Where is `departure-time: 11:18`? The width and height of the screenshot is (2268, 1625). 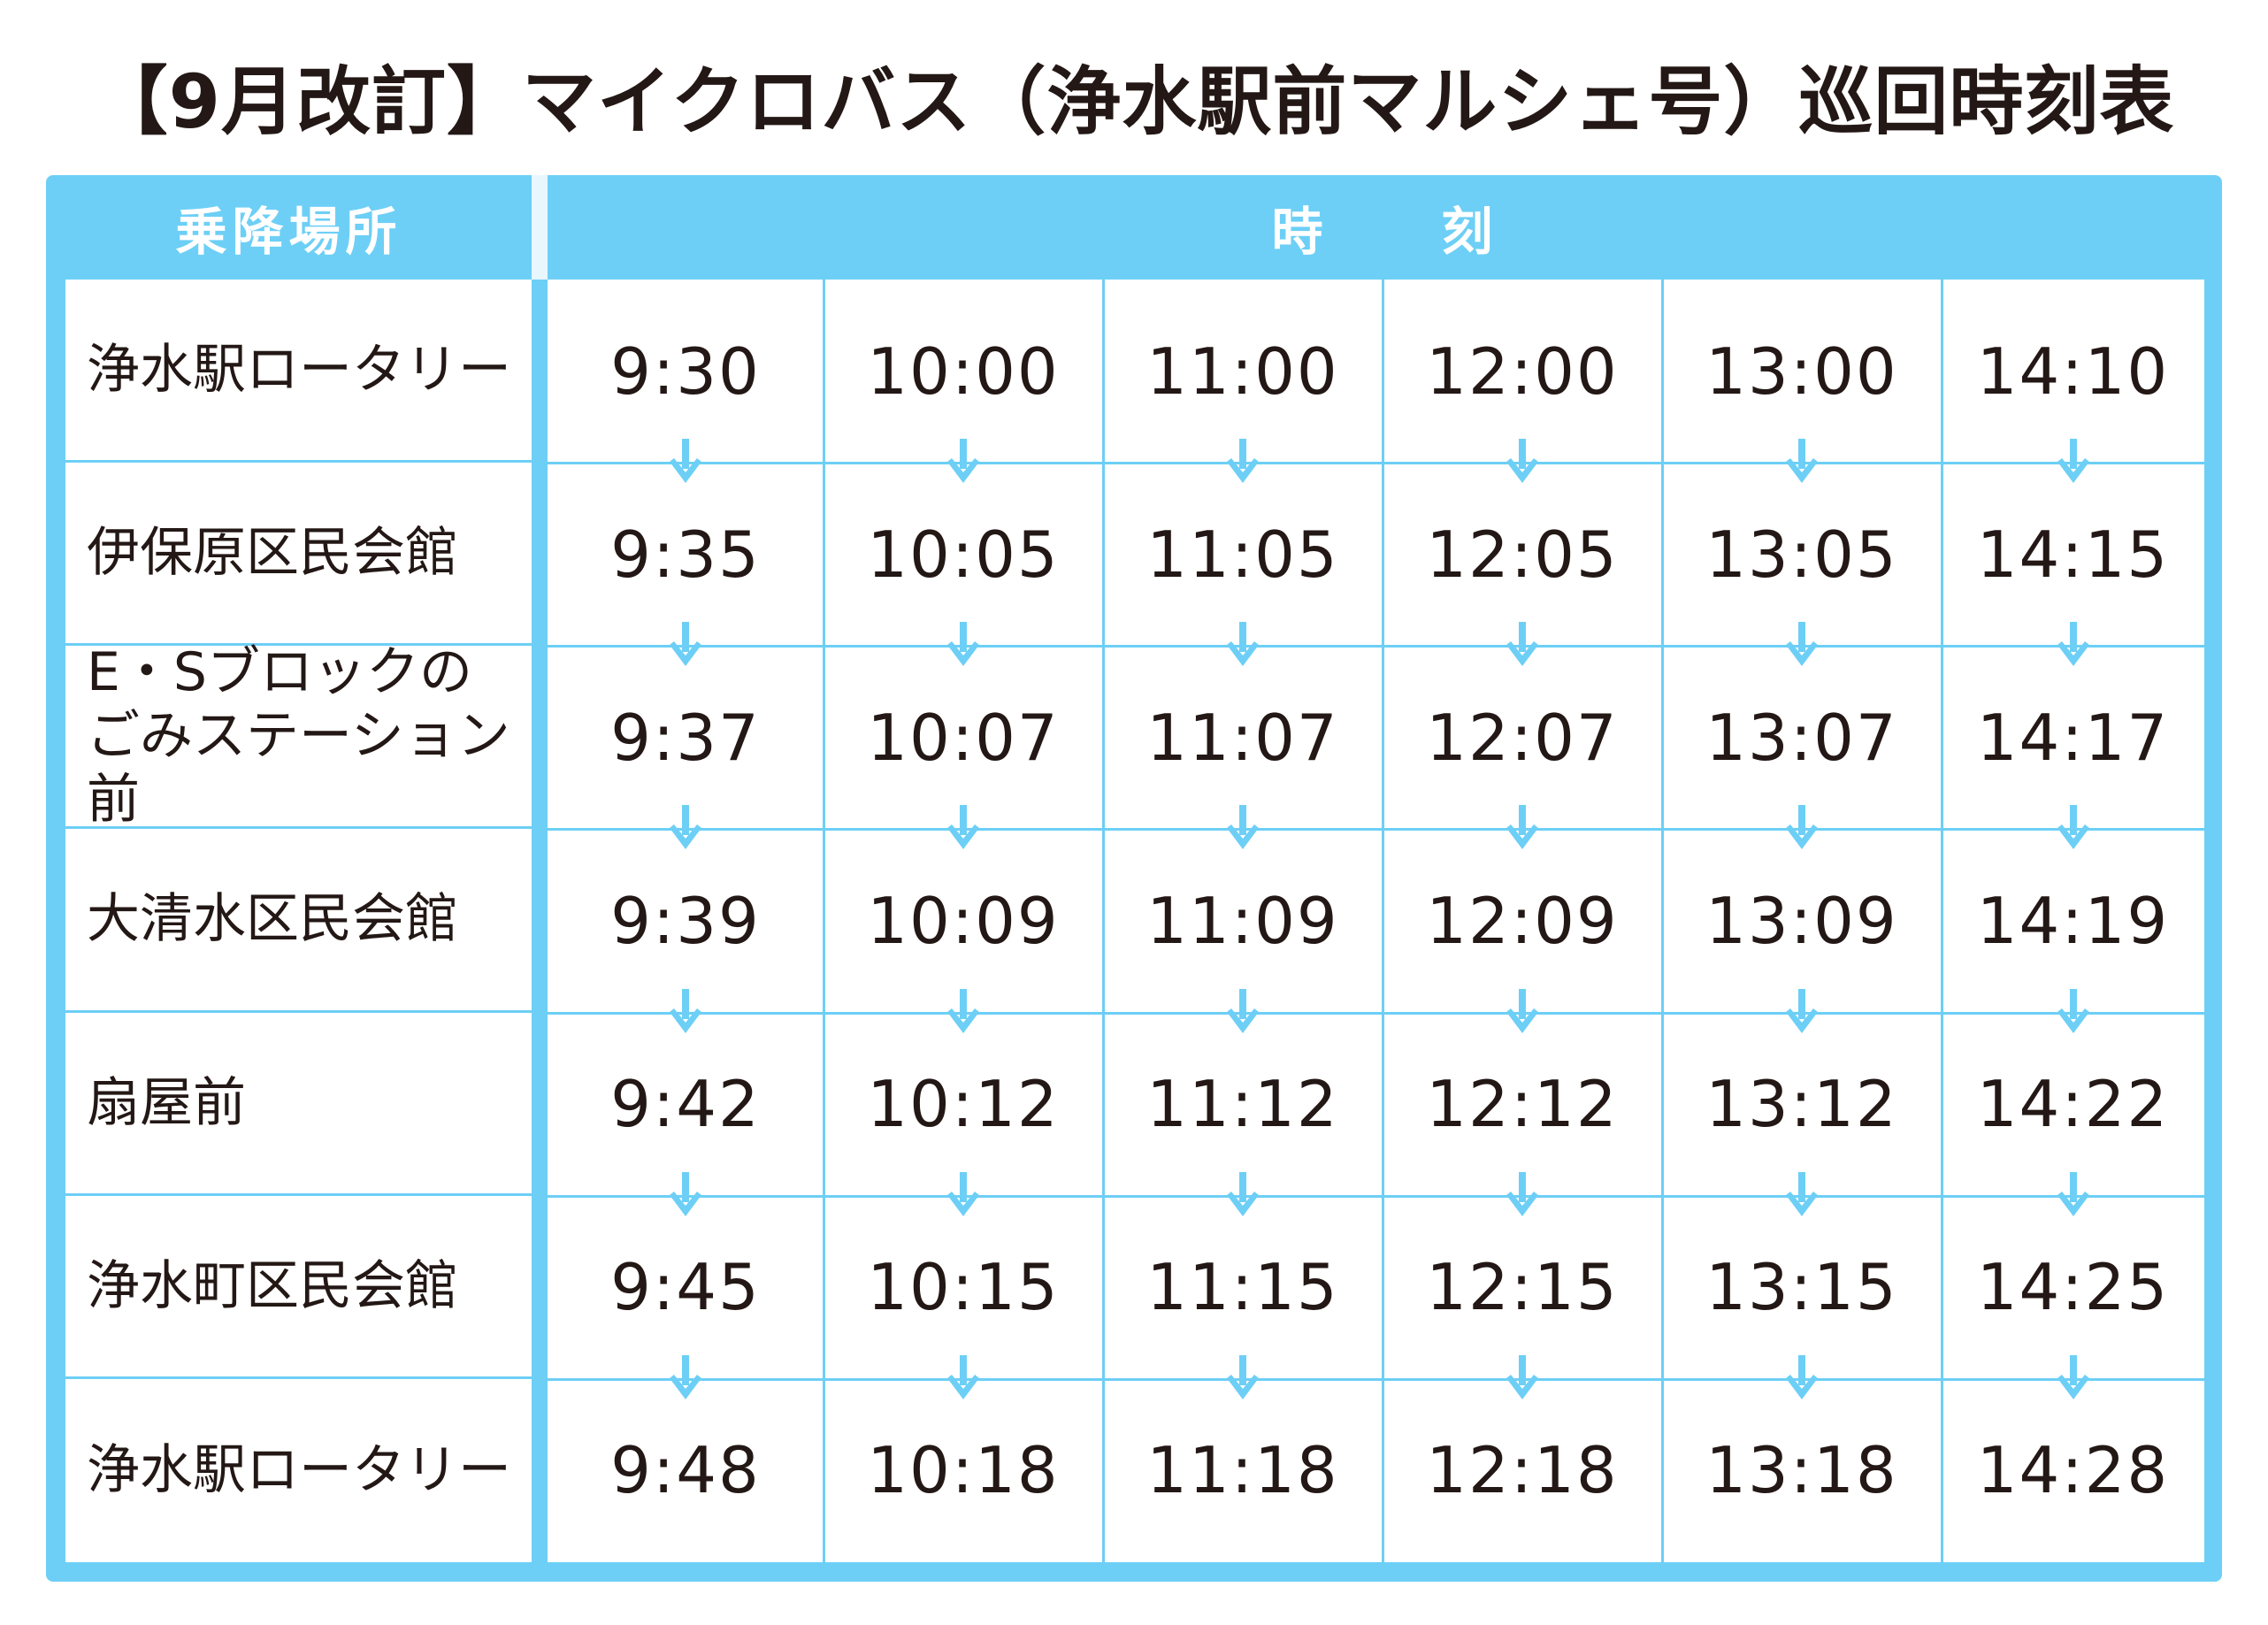
departure-time: 11:18 is located at coordinates (1243, 1470).